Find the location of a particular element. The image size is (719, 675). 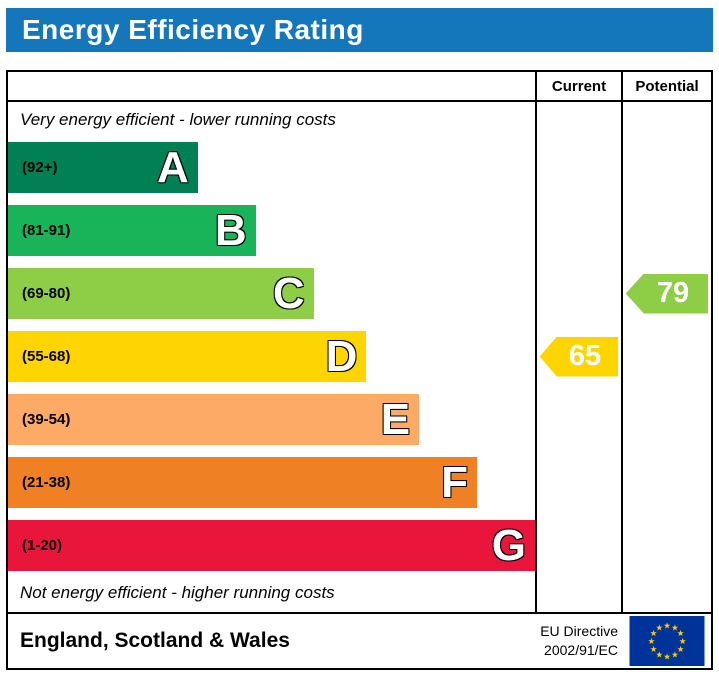

potential-cell-c: 79 is located at coordinates (666, 293).